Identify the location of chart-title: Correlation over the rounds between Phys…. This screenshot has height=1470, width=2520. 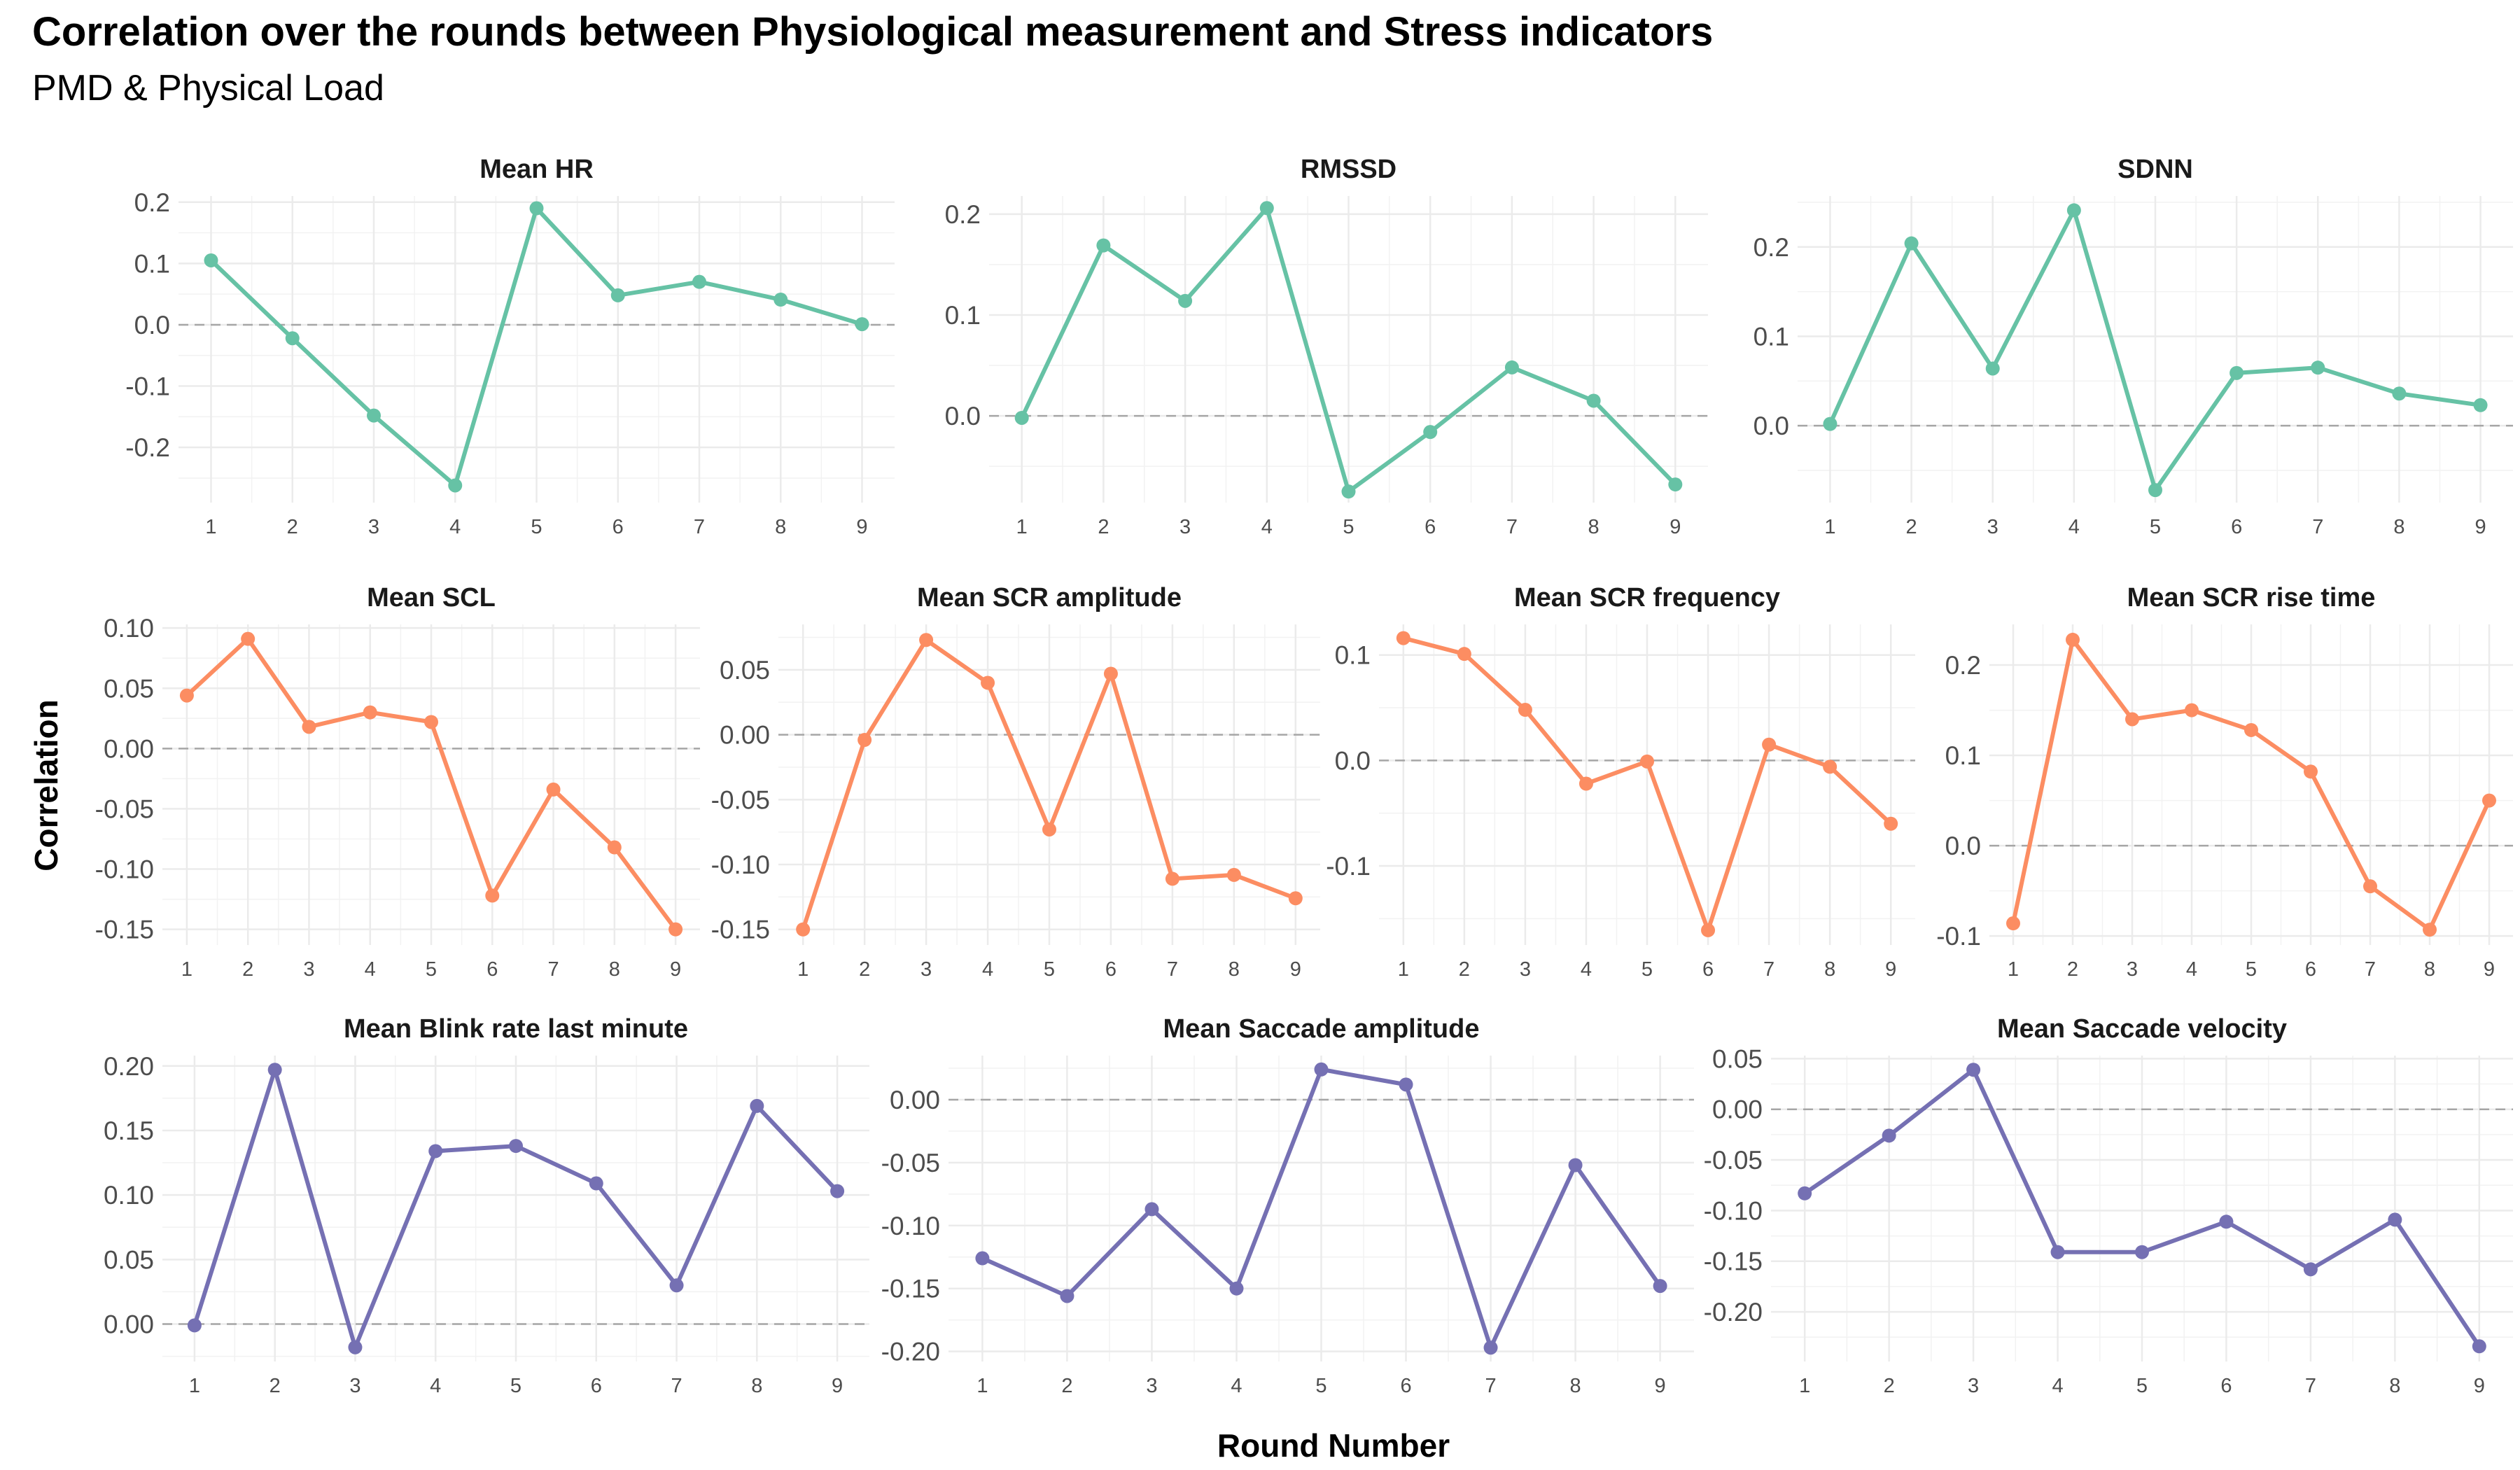
(873, 32).